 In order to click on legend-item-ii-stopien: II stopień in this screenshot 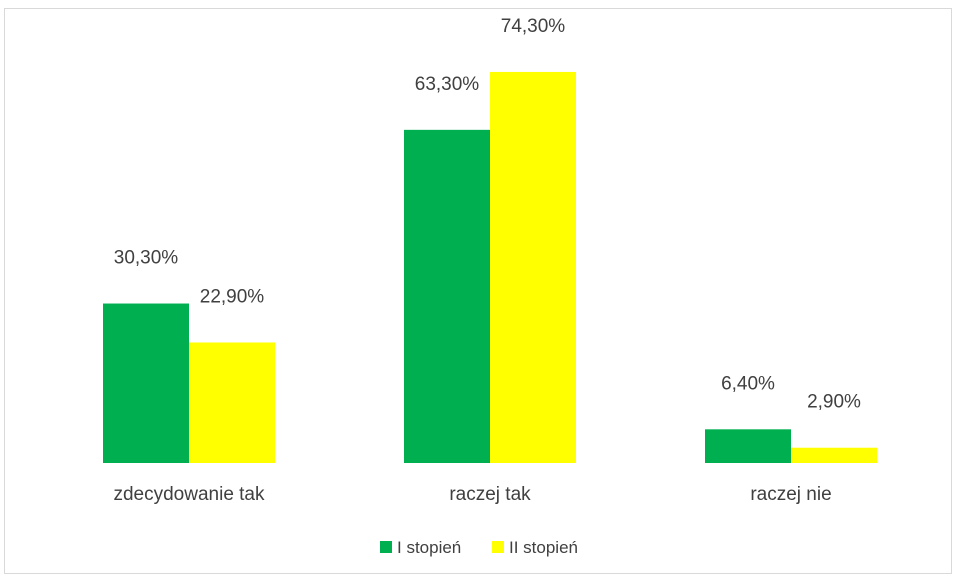, I will do `click(535, 547)`.